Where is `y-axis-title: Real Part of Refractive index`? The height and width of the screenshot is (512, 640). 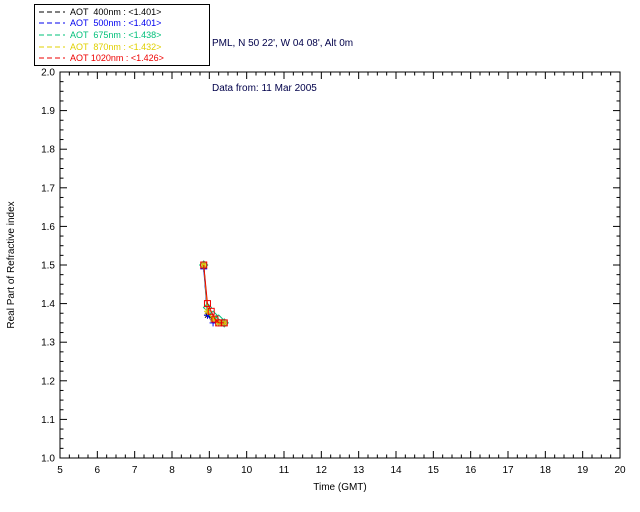 y-axis-title: Real Part of Refractive index is located at coordinates (11, 264).